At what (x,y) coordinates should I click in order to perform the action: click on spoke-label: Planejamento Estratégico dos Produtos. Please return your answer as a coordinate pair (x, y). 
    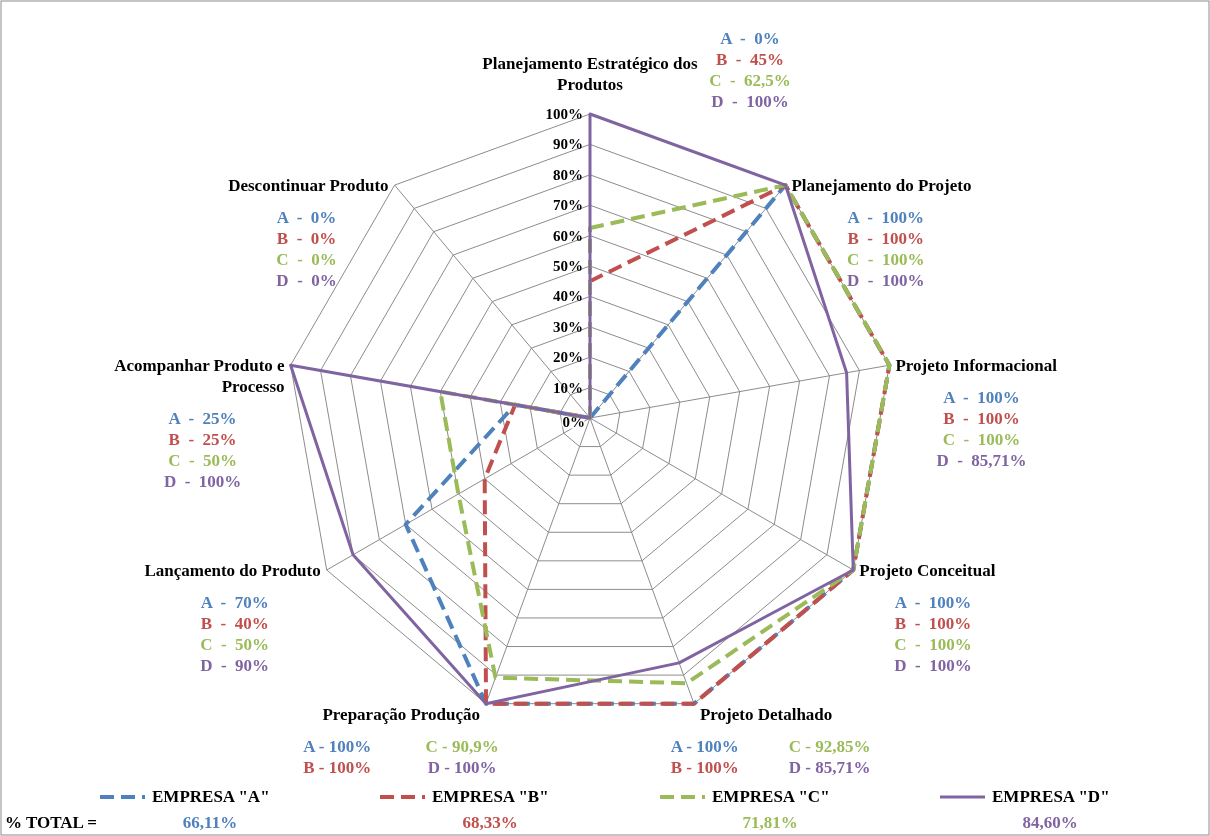
    Looking at the image, I should click on (590, 74).